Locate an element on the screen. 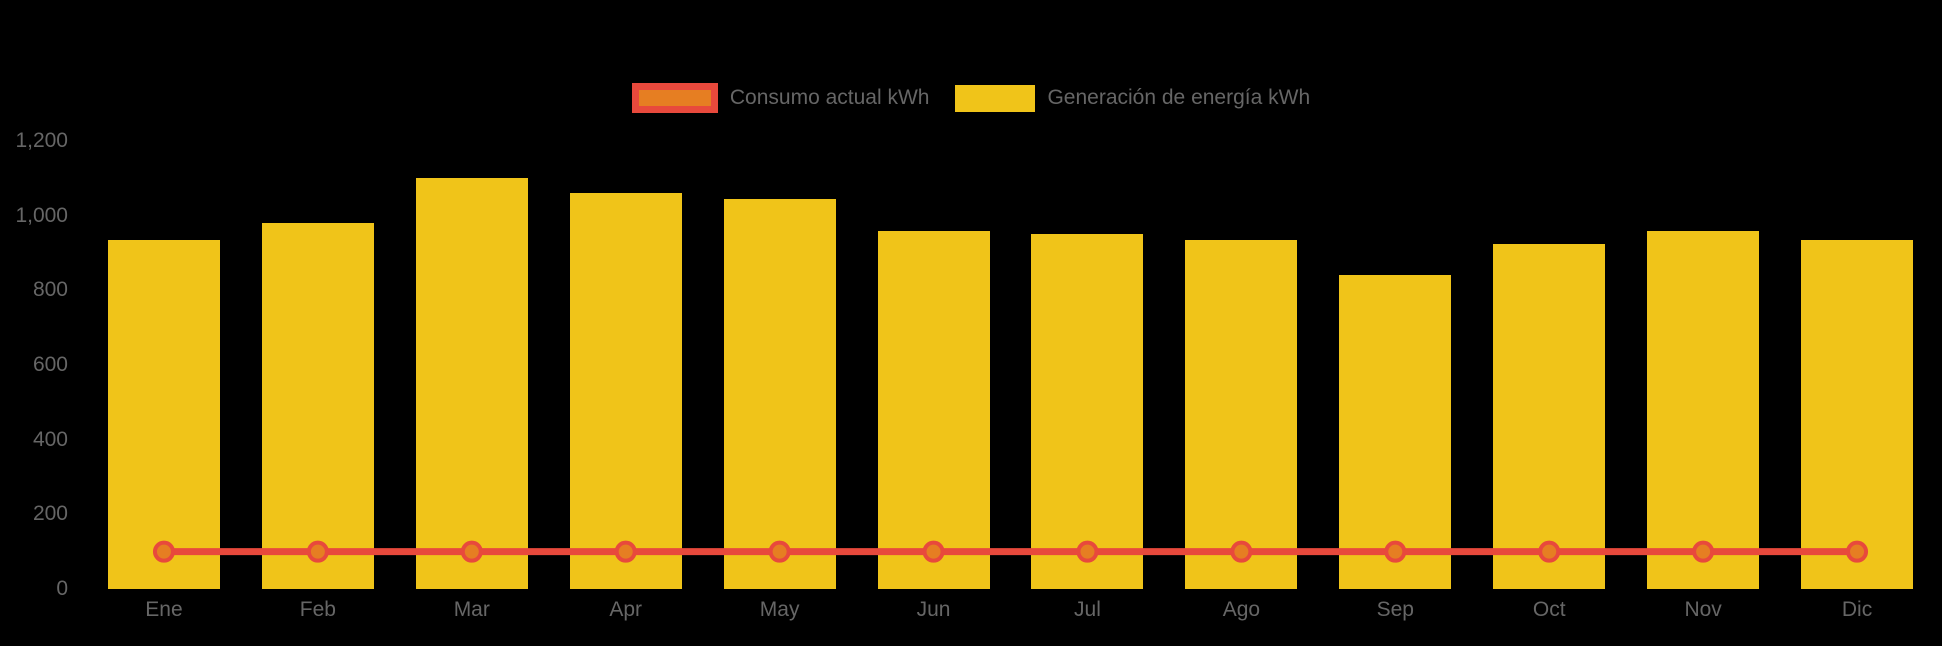  legend-item-generacion: Generación de energía kWh is located at coordinates (1133, 98).